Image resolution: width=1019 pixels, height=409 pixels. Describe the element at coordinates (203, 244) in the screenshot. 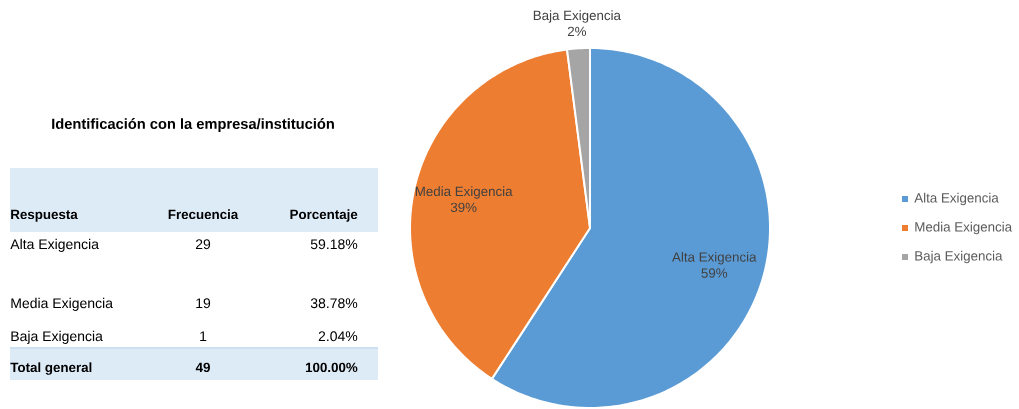

I see `data-label: 29` at that location.